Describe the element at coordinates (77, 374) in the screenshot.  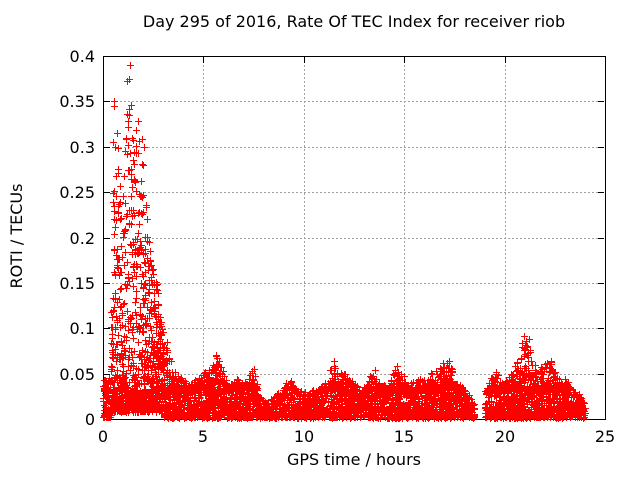
I see `y-tick-label: 0.05` at that location.